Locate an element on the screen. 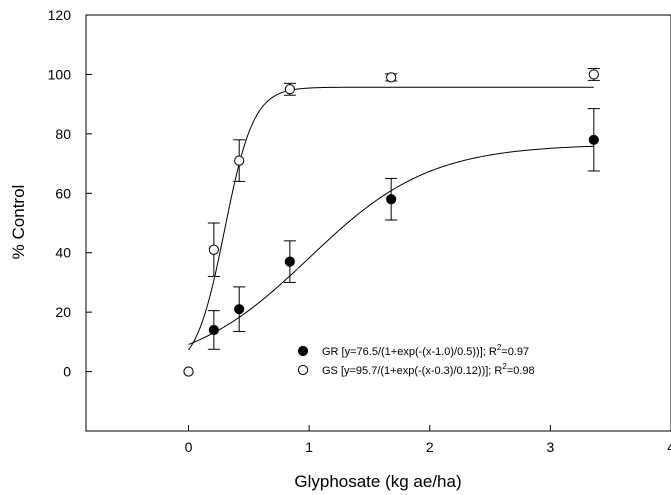 The height and width of the screenshot is (495, 671). x-axis-title: Glyphosate (kg ae/ha) is located at coordinates (377, 481).